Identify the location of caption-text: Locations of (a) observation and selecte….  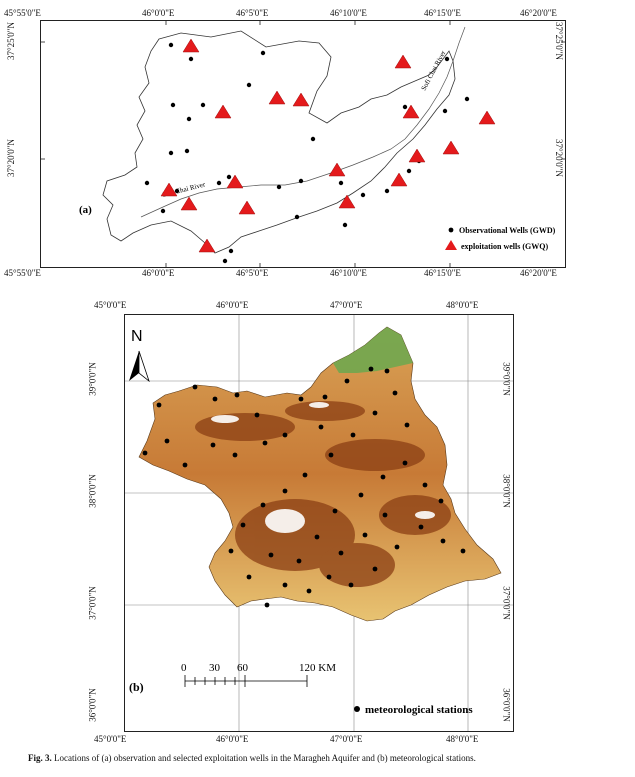
(265, 758).